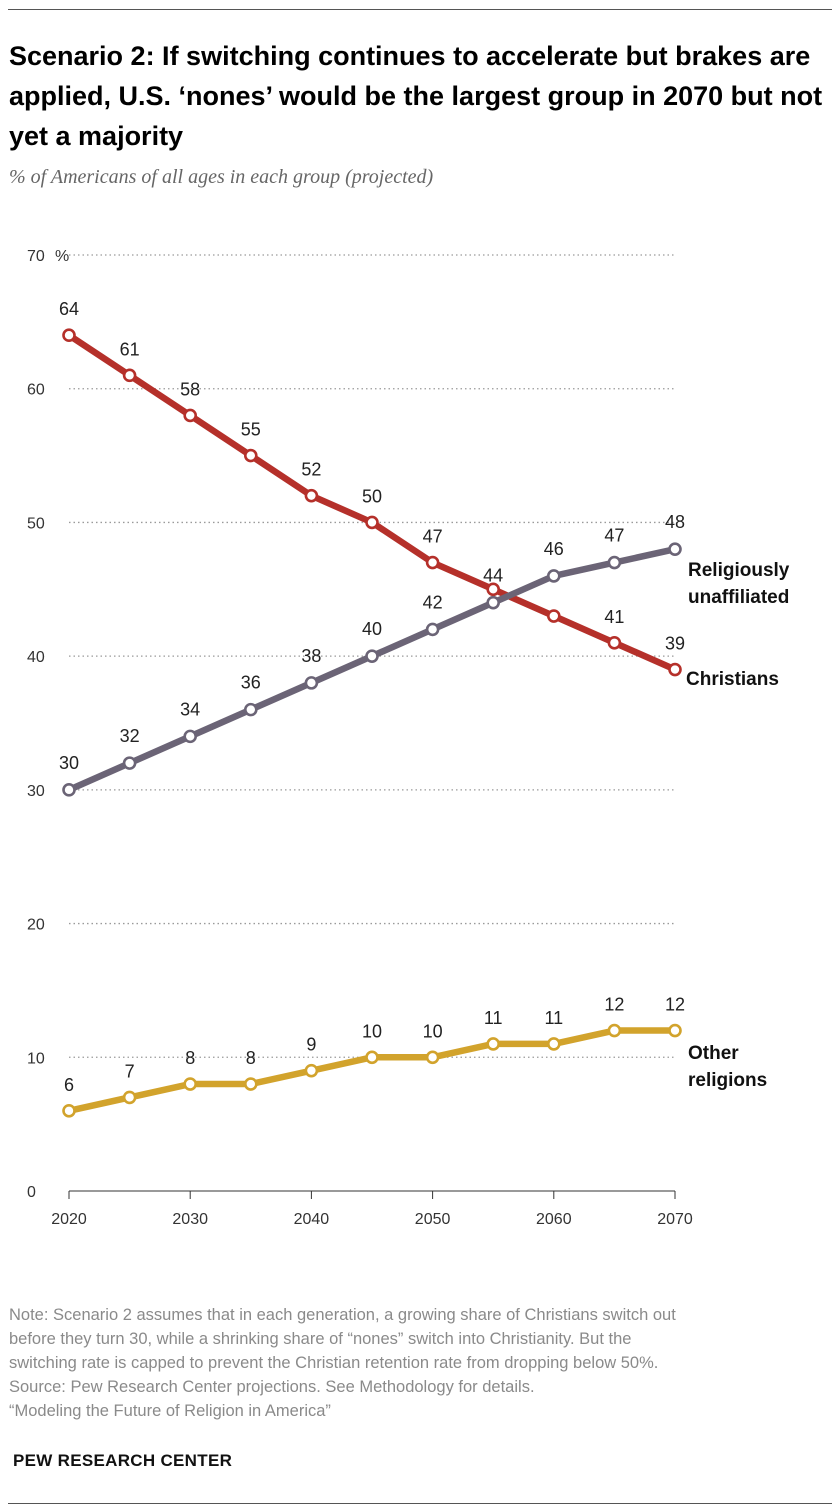 The height and width of the screenshot is (1512, 840). What do you see at coordinates (36, 657) in the screenshot?
I see `y-tick-label: 40` at bounding box center [36, 657].